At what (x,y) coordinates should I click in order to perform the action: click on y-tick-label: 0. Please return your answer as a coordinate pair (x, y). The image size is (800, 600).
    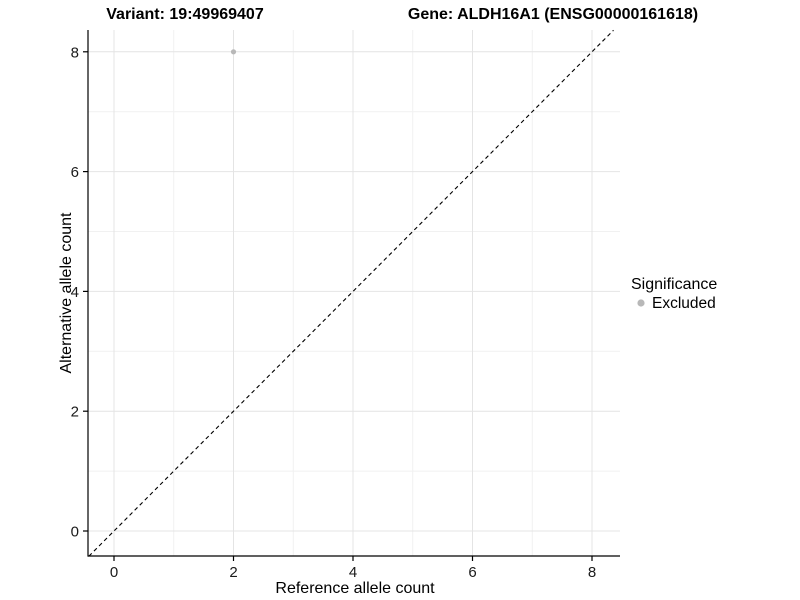
    Looking at the image, I should click on (75, 532).